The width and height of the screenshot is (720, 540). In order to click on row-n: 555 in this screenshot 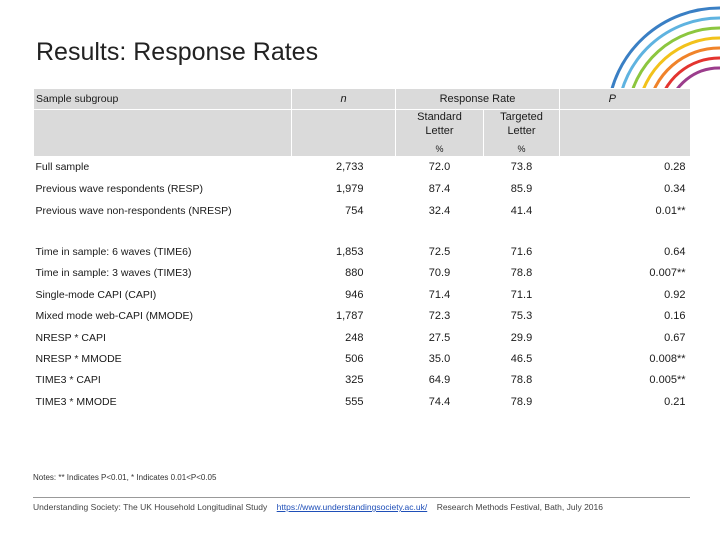, I will do `click(343, 401)`.